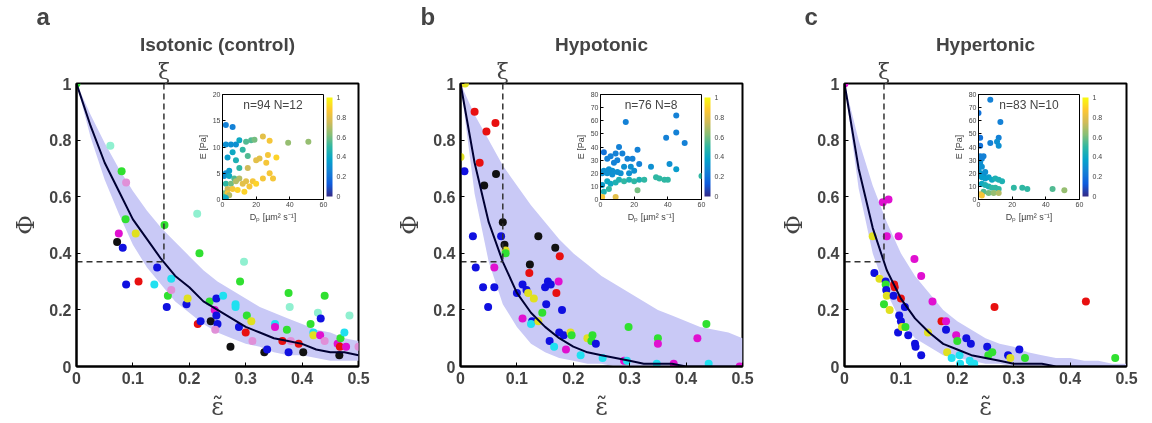 This screenshot has width=1152, height=423. What do you see at coordinates (1029, 104) in the screenshot?
I see `annotation: n=83 N=10` at bounding box center [1029, 104].